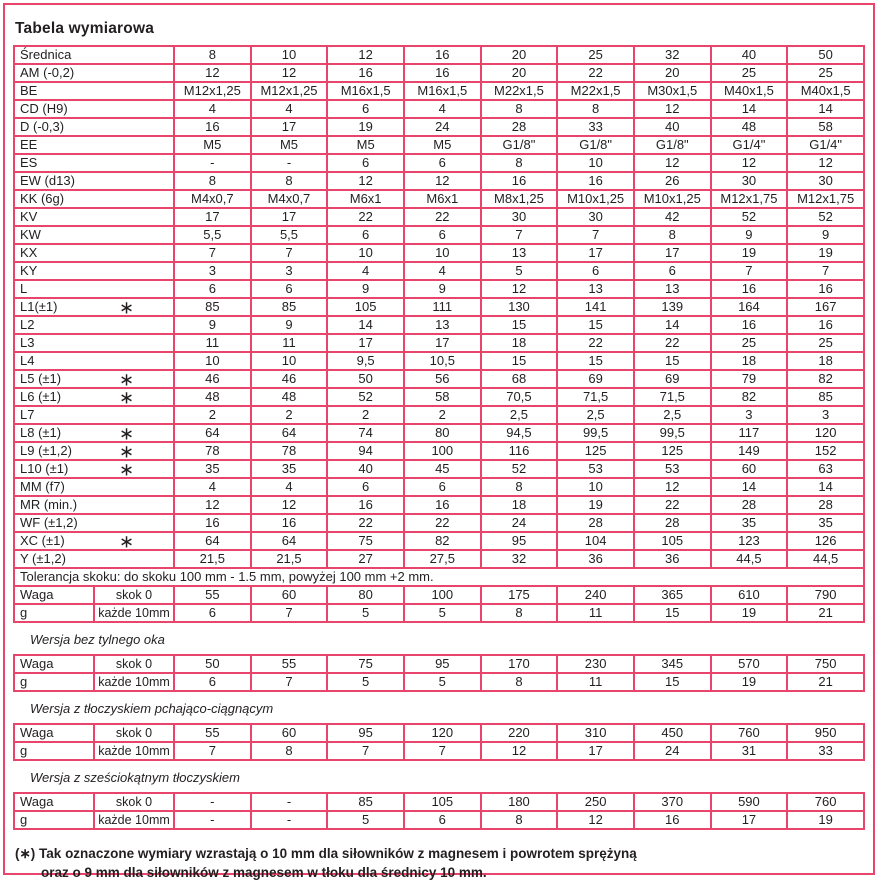  Describe the element at coordinates (439, 289) in the screenshot. I see `table-row: L 6 6 9 9 12 13 13 16 16` at that location.